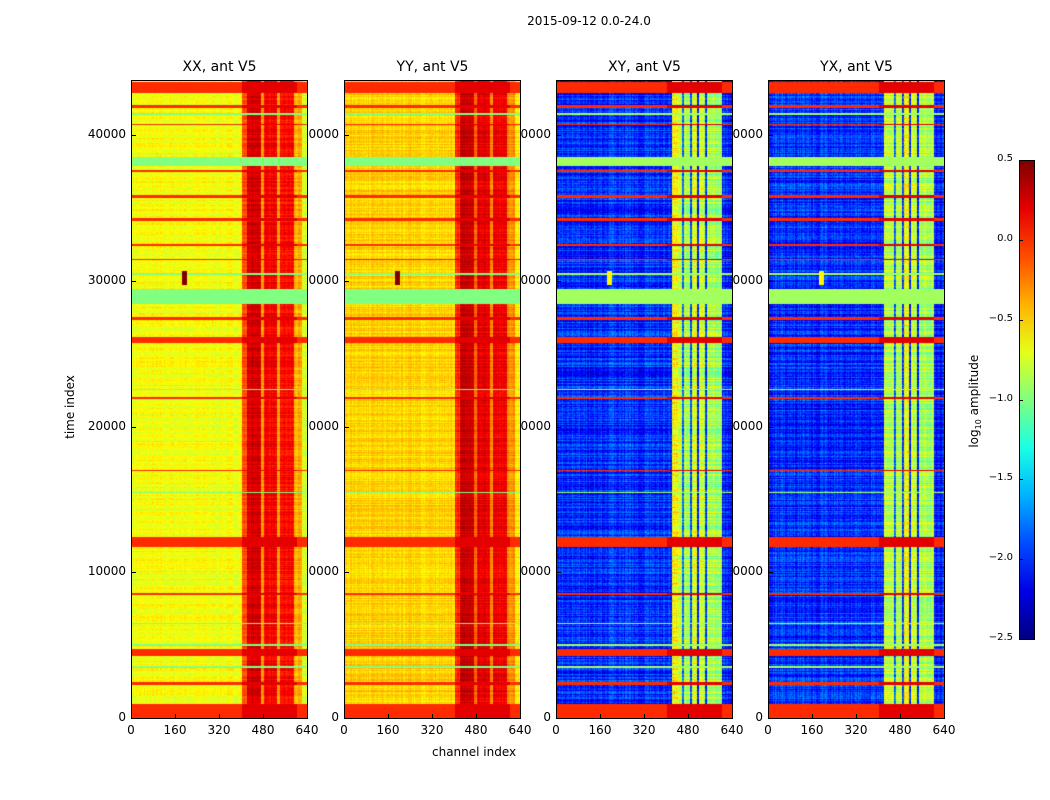 This screenshot has width=1050, height=800. I want to click on y-tick-label-xy: 0, so click(547, 717).